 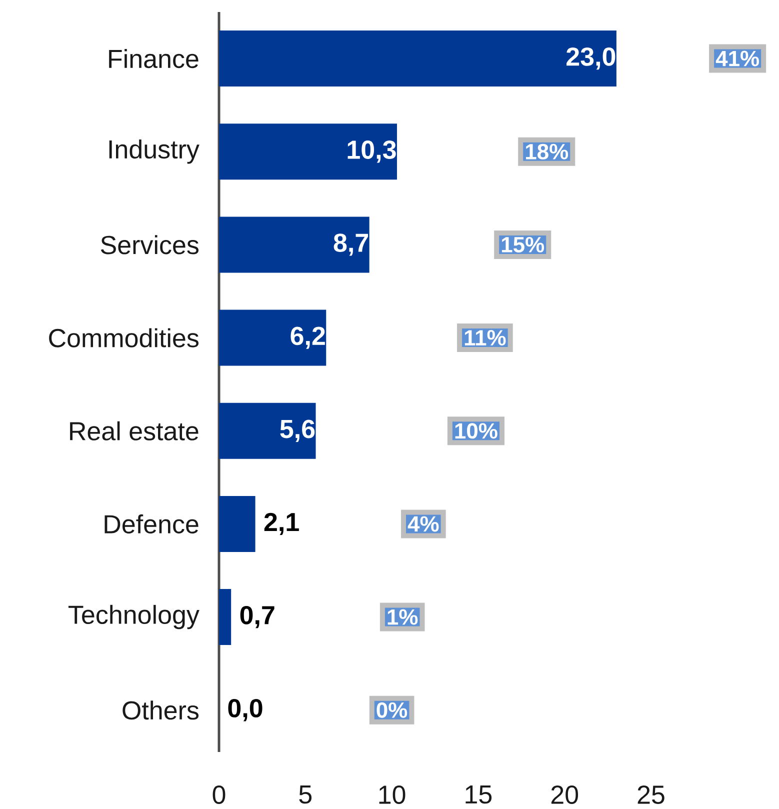 I want to click on data-label: 8,7, so click(x=351, y=245).